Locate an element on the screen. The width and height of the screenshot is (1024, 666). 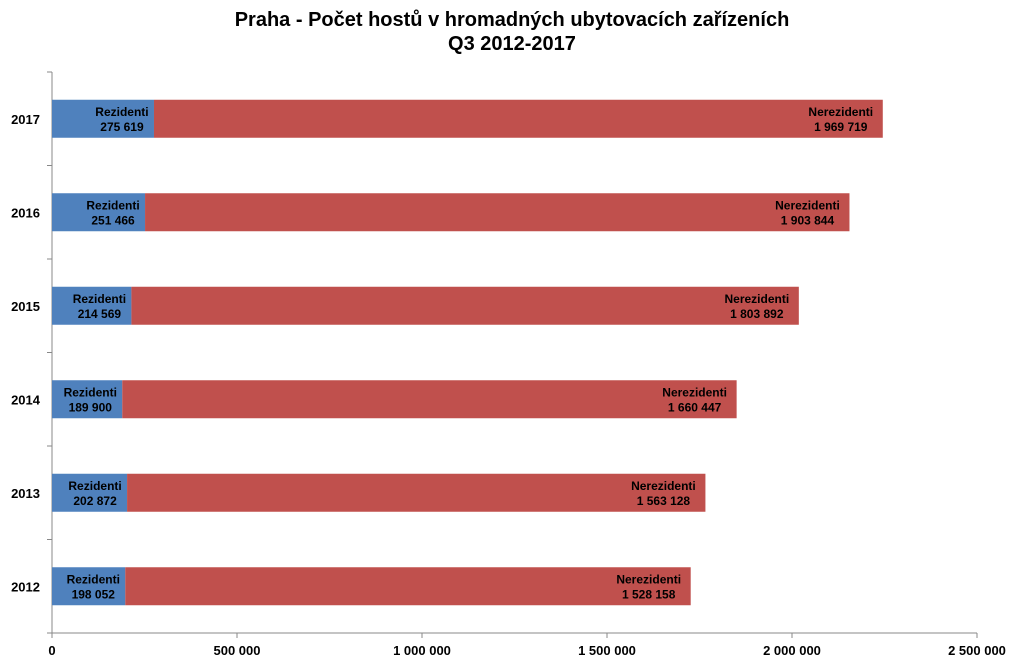
x-tick-label: 1 500 000 is located at coordinates (607, 650).